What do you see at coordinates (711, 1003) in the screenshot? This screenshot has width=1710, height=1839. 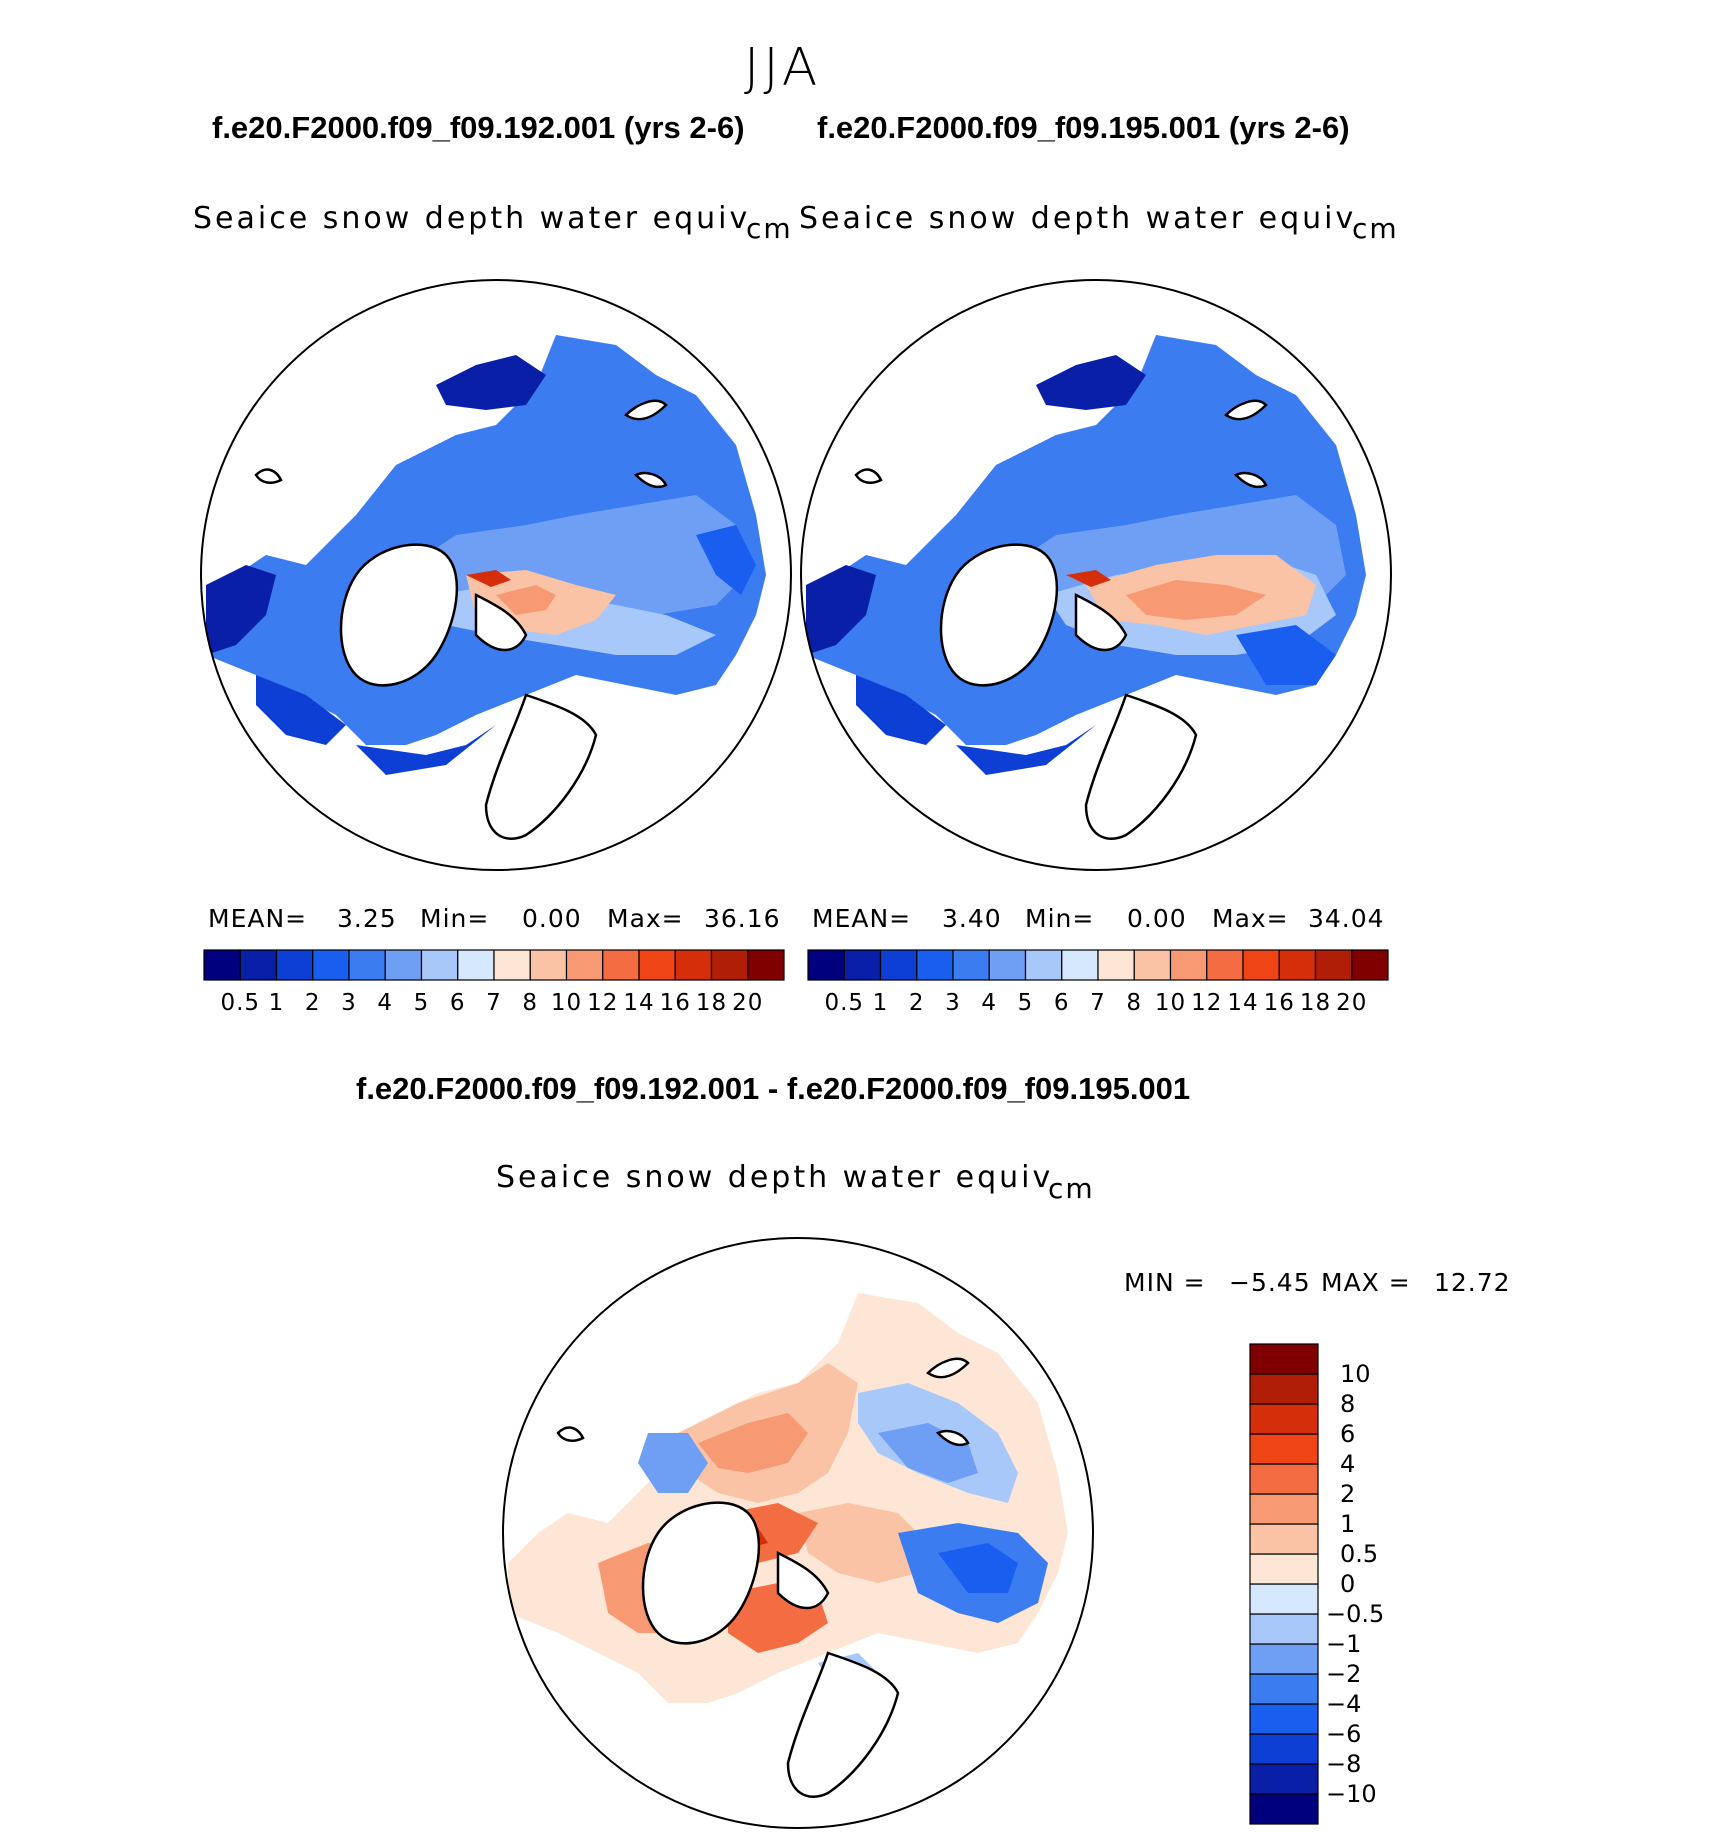 I see `panel1-colorbar-tick-13: 18` at bounding box center [711, 1003].